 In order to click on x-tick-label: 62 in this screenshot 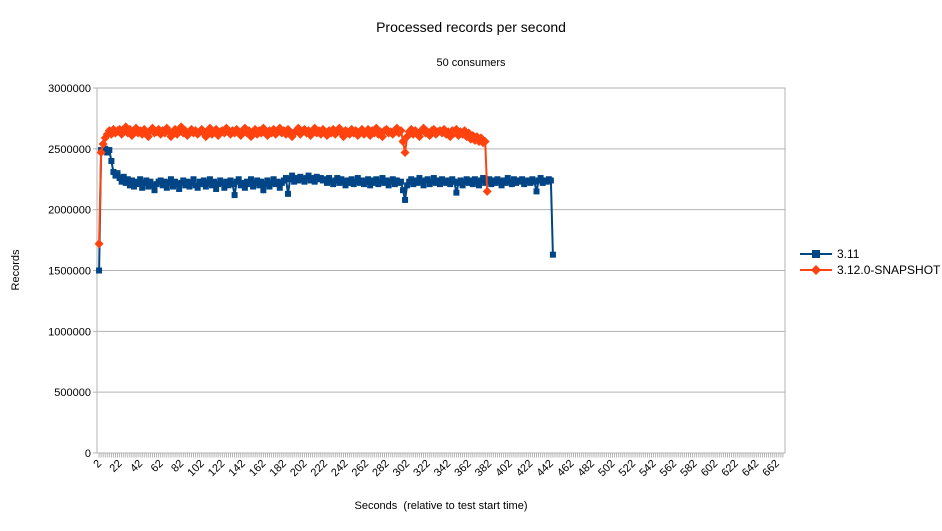, I will do `click(157, 466)`.